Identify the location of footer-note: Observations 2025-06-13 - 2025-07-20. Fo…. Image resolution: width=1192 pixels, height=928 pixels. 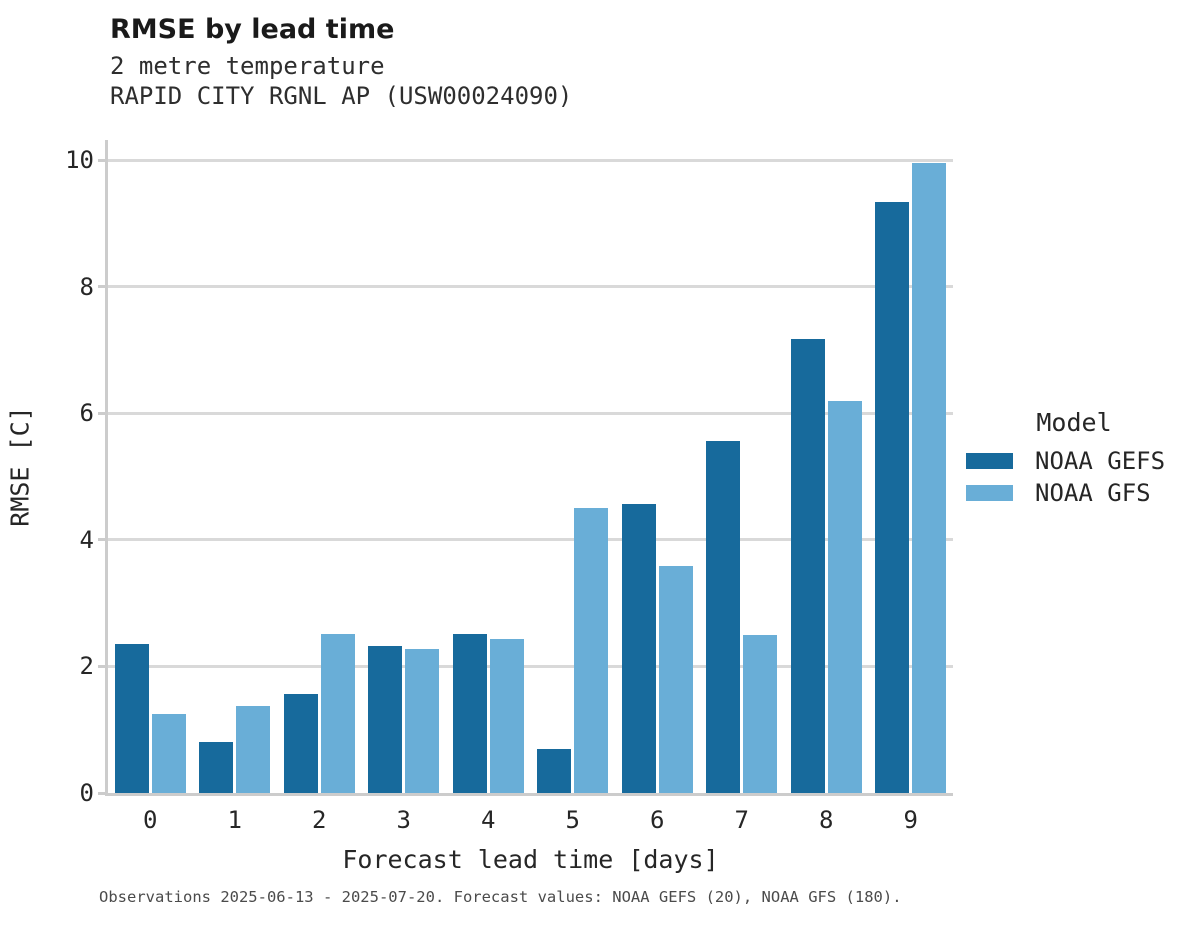
(500, 897).